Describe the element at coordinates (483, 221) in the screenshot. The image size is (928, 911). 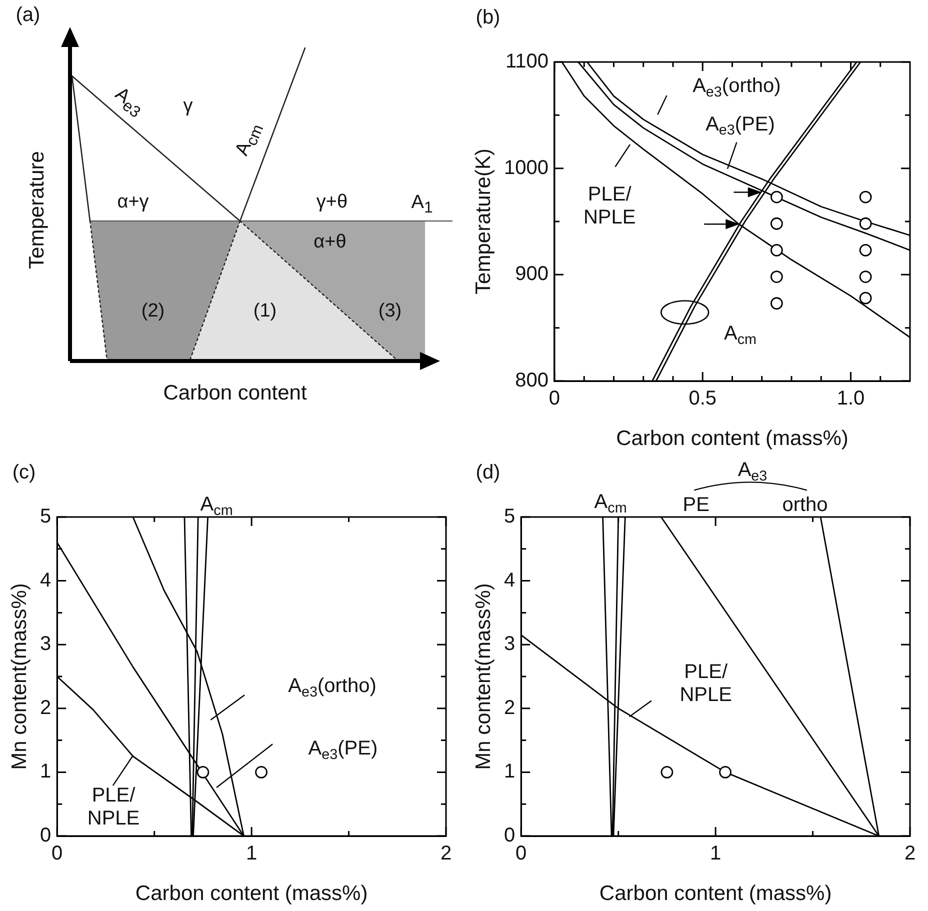
I see `y-axis-title: Temperature(K)` at that location.